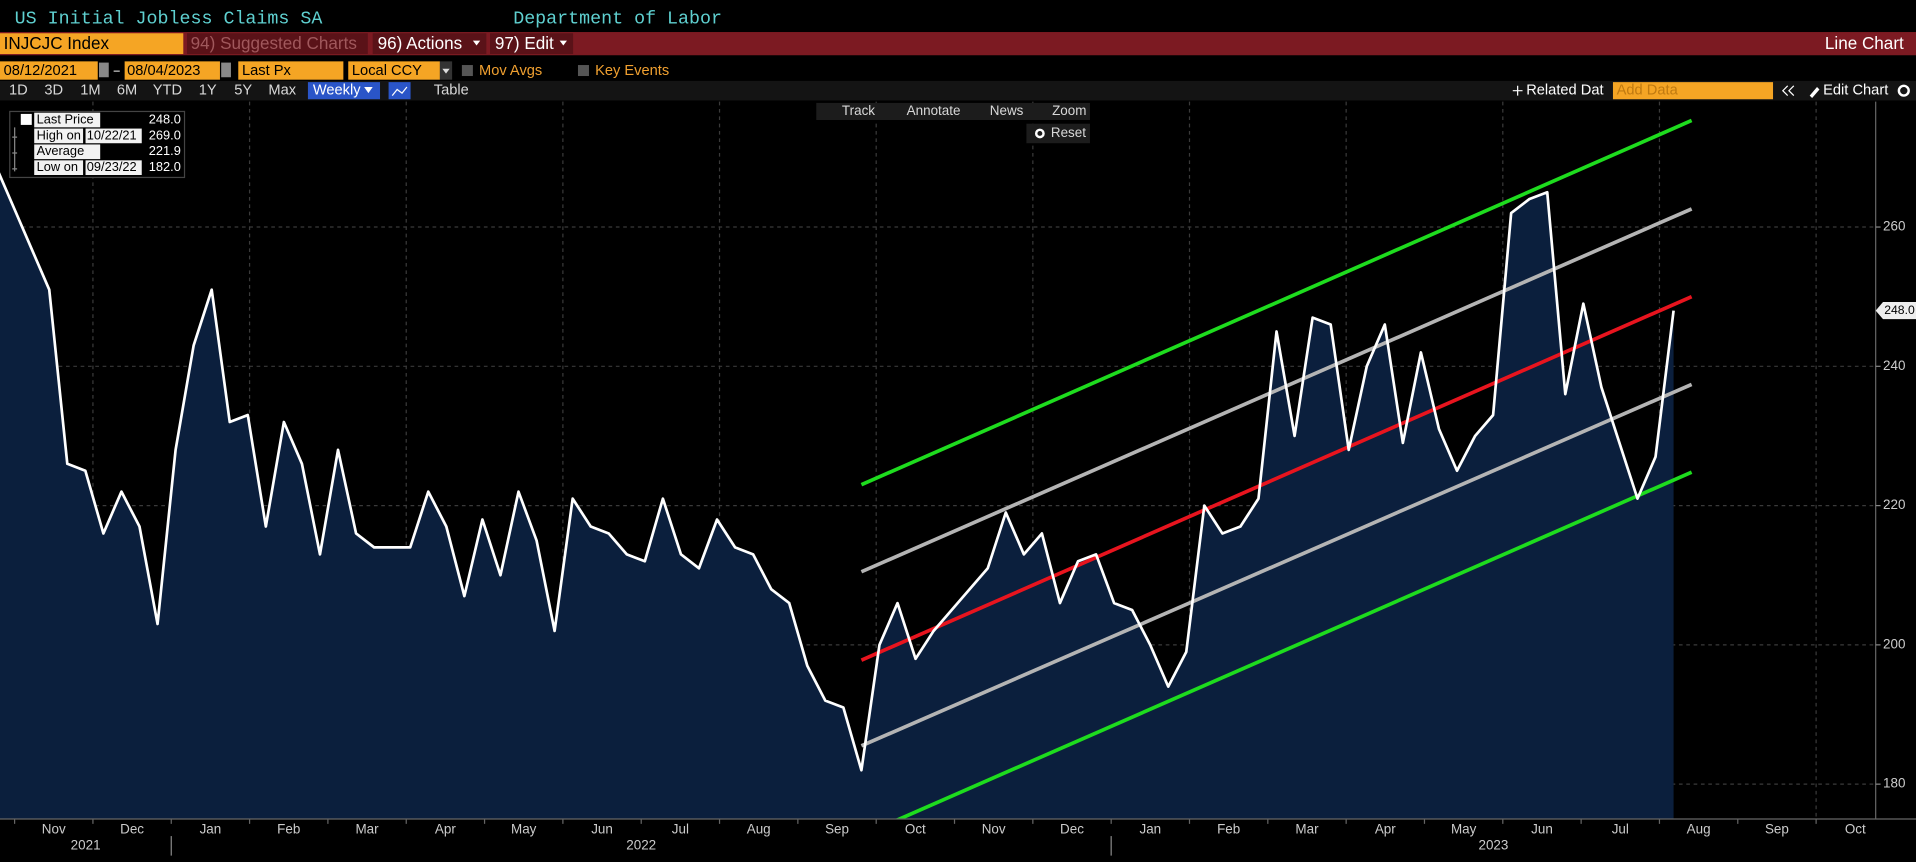  What do you see at coordinates (61, 150) in the screenshot?
I see `legend-label: Average` at bounding box center [61, 150].